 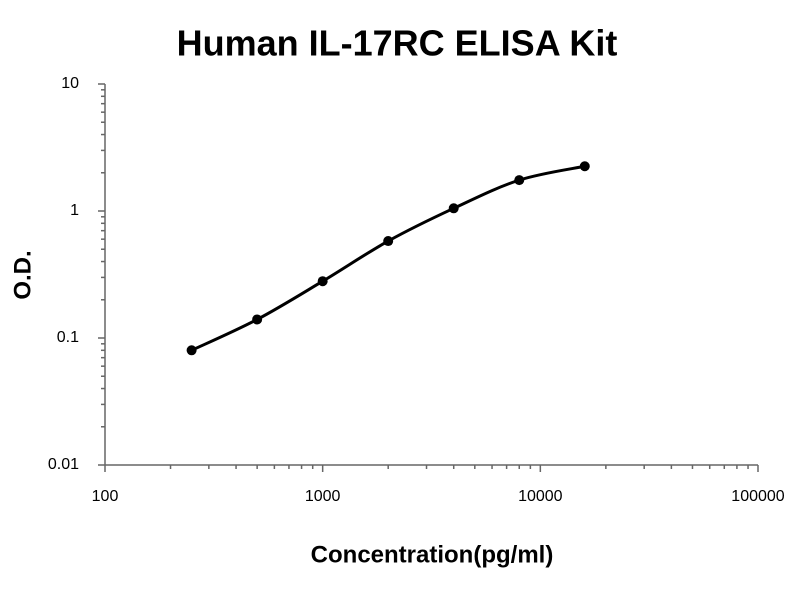 I want to click on y-tick-label: 0.01, so click(x=63, y=464).